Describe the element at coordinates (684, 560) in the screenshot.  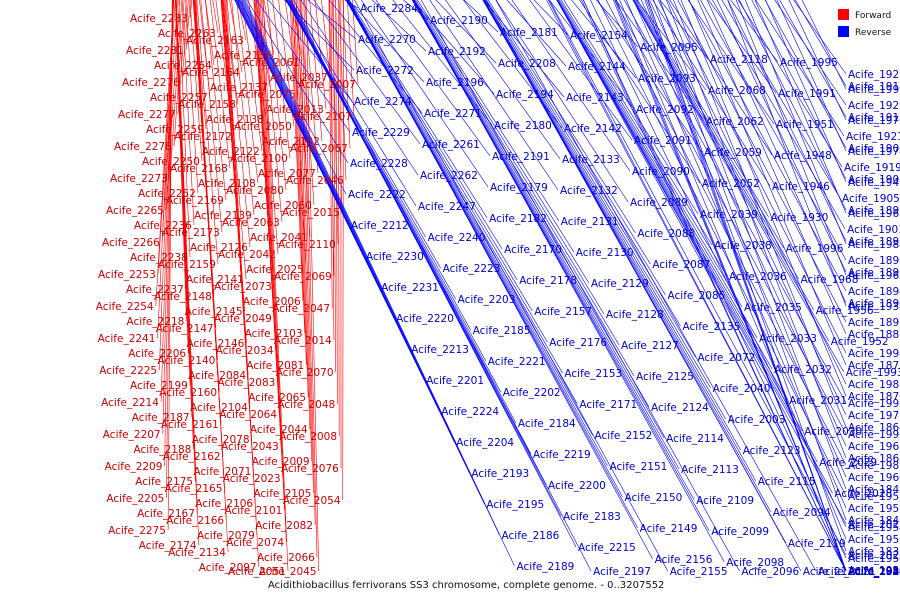
I see `reverse-gene-label: Acife_2156` at that location.